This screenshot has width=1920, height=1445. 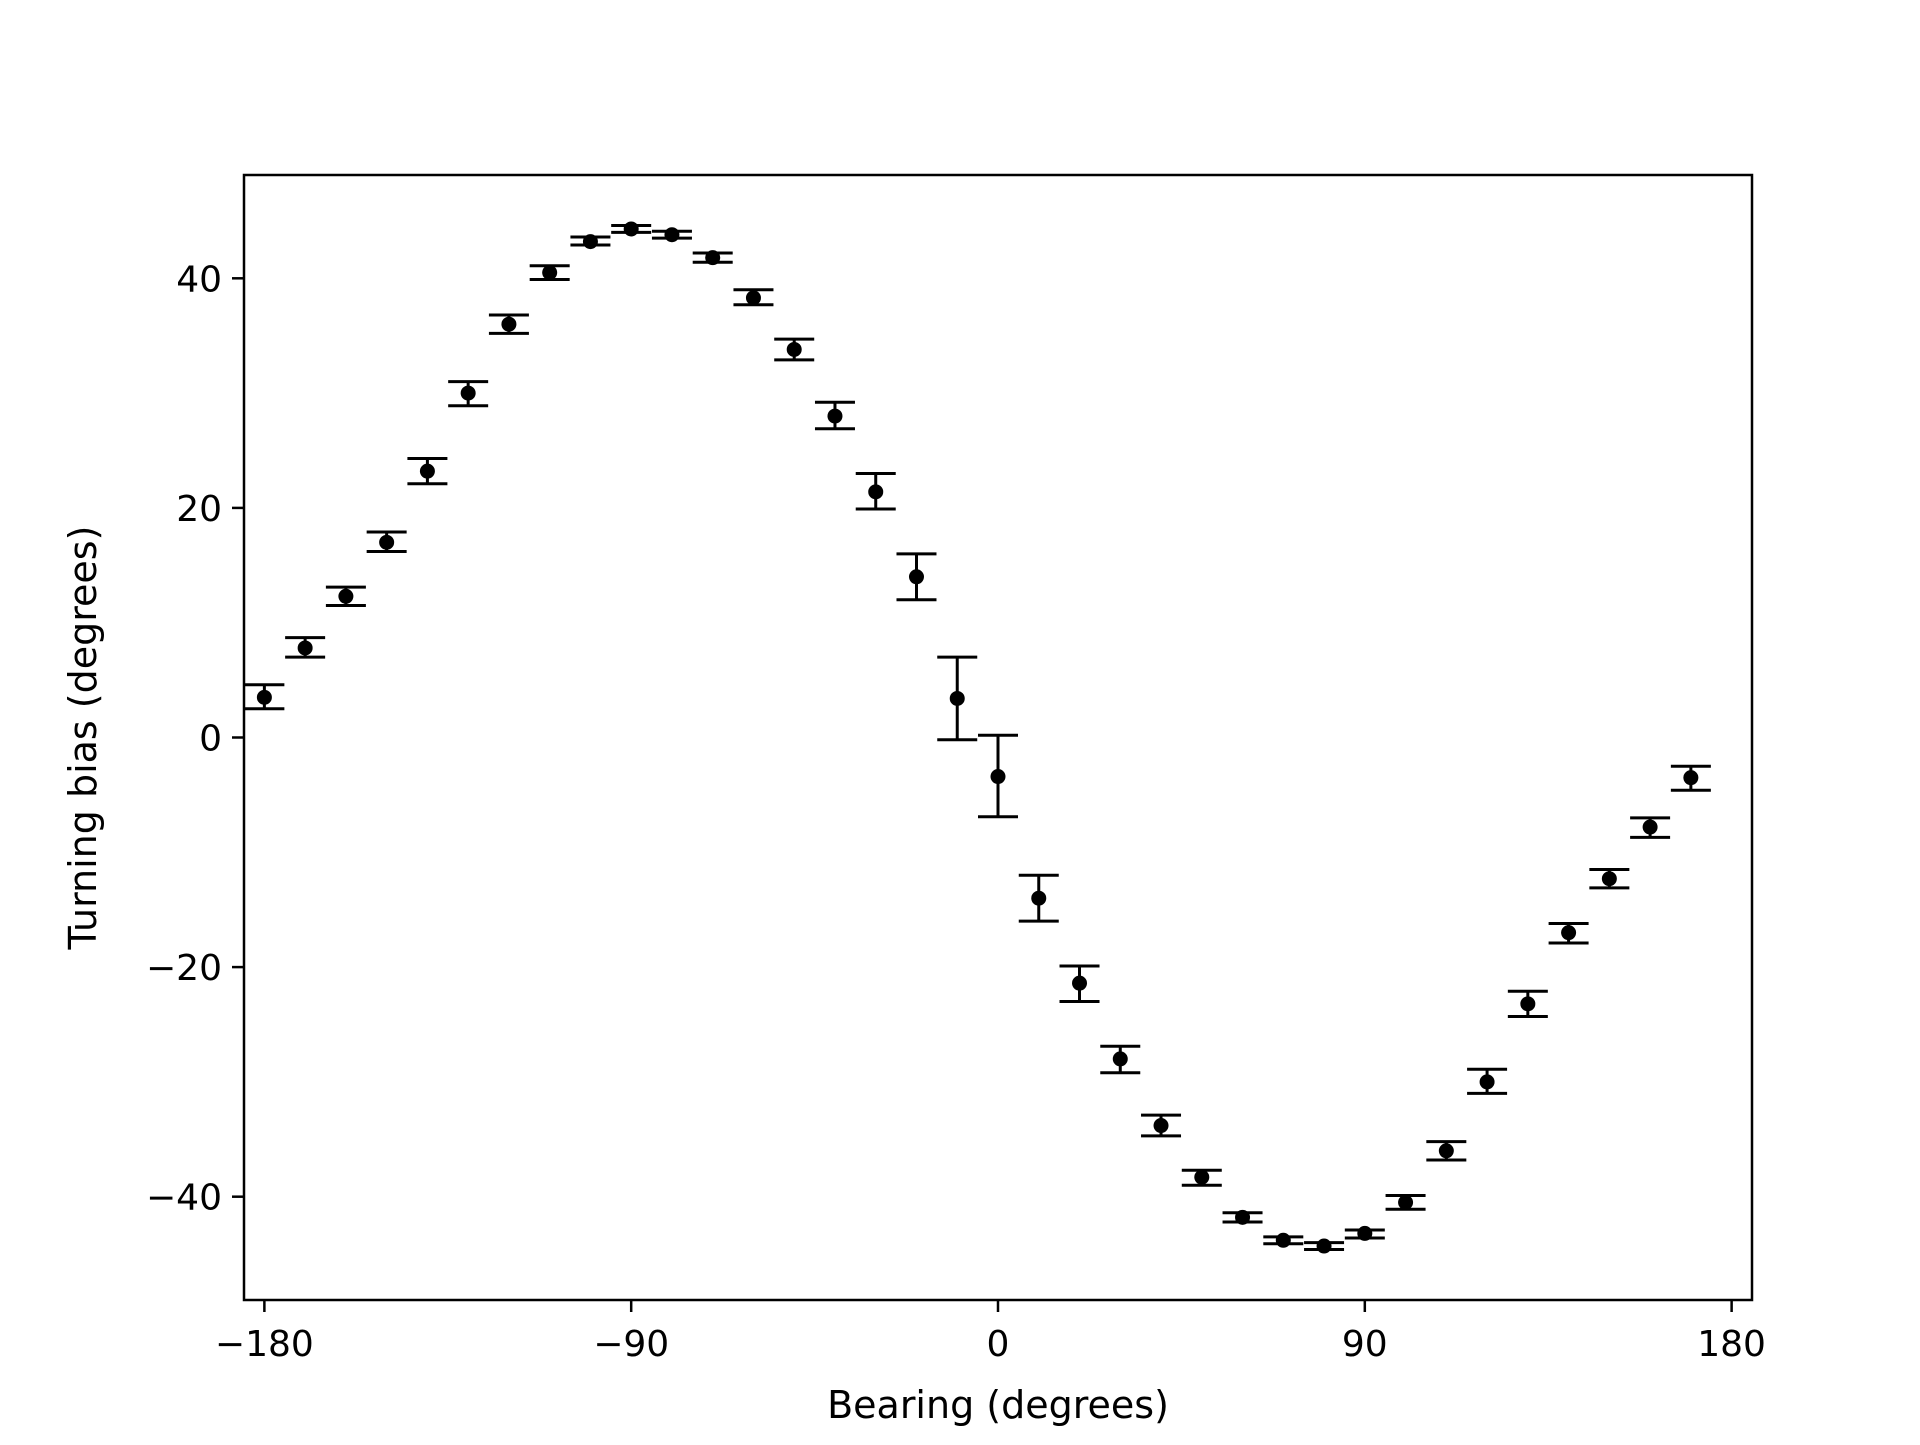 What do you see at coordinates (210, 739) in the screenshot?
I see `y-tick-label: 0` at bounding box center [210, 739].